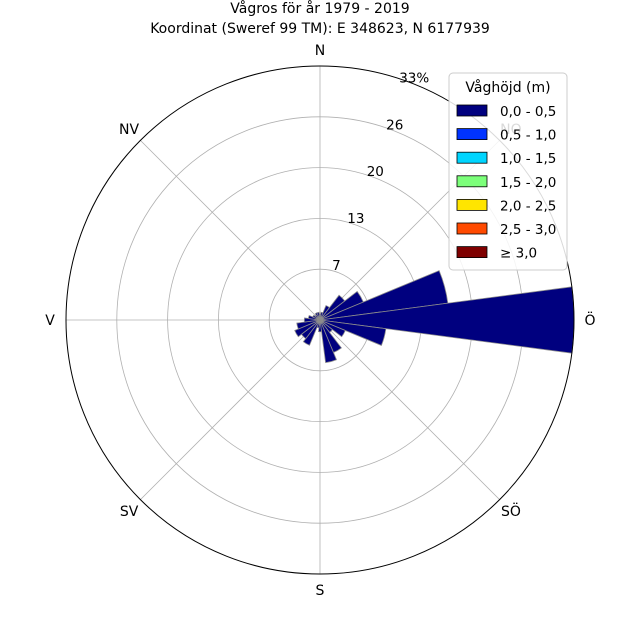  I want to click on direction-label-n: N, so click(320, 51).